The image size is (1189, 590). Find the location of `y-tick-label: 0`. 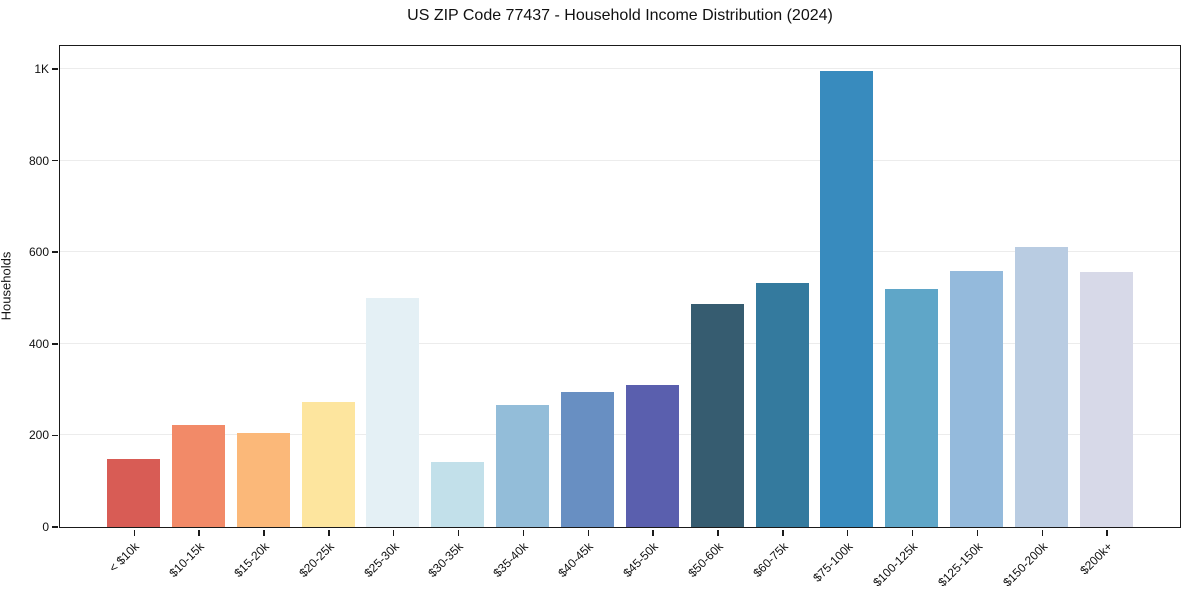

y-tick-label: 0 is located at coordinates (45, 527).